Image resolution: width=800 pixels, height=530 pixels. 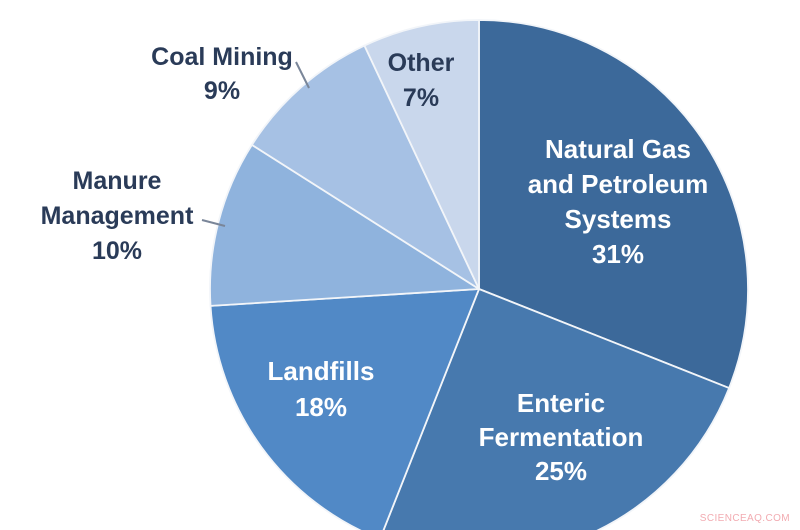 I want to click on leader-line-manure-management, so click(x=213, y=223).